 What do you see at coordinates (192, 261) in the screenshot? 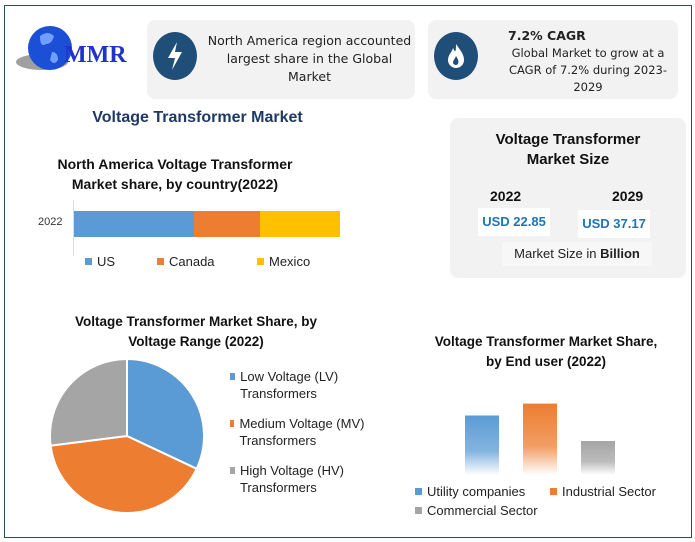
I see `legend-label: Canada` at bounding box center [192, 261].